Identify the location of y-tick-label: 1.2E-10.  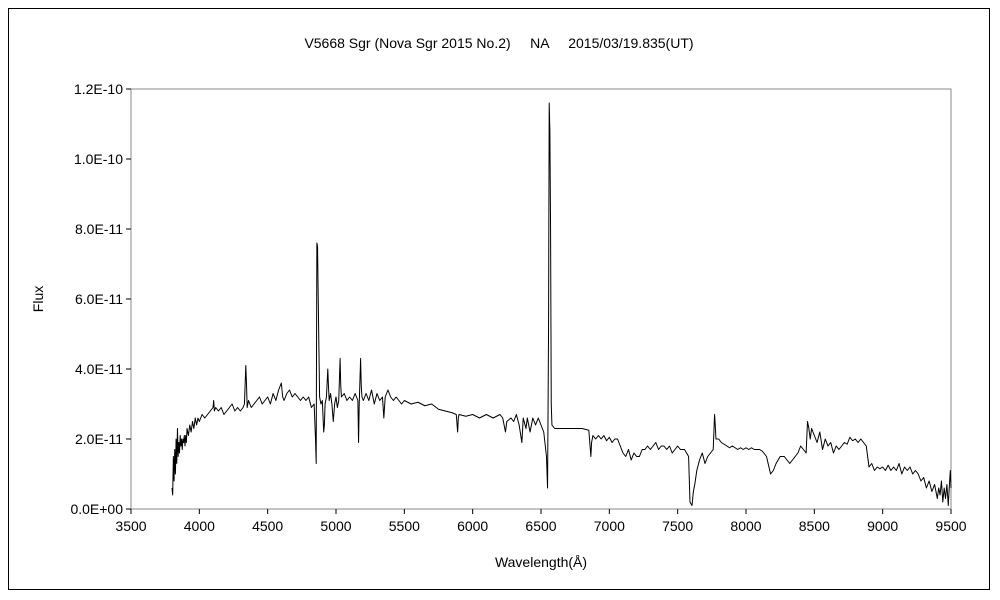
(98, 89).